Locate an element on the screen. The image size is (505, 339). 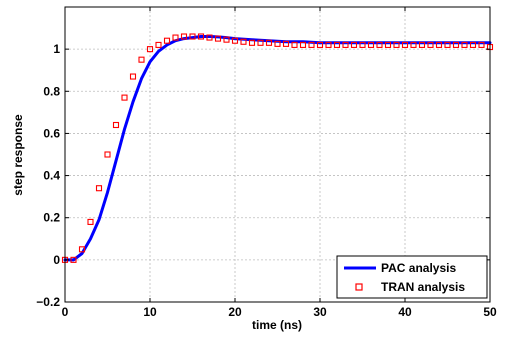
x-tick-label: 30 is located at coordinates (320, 312).